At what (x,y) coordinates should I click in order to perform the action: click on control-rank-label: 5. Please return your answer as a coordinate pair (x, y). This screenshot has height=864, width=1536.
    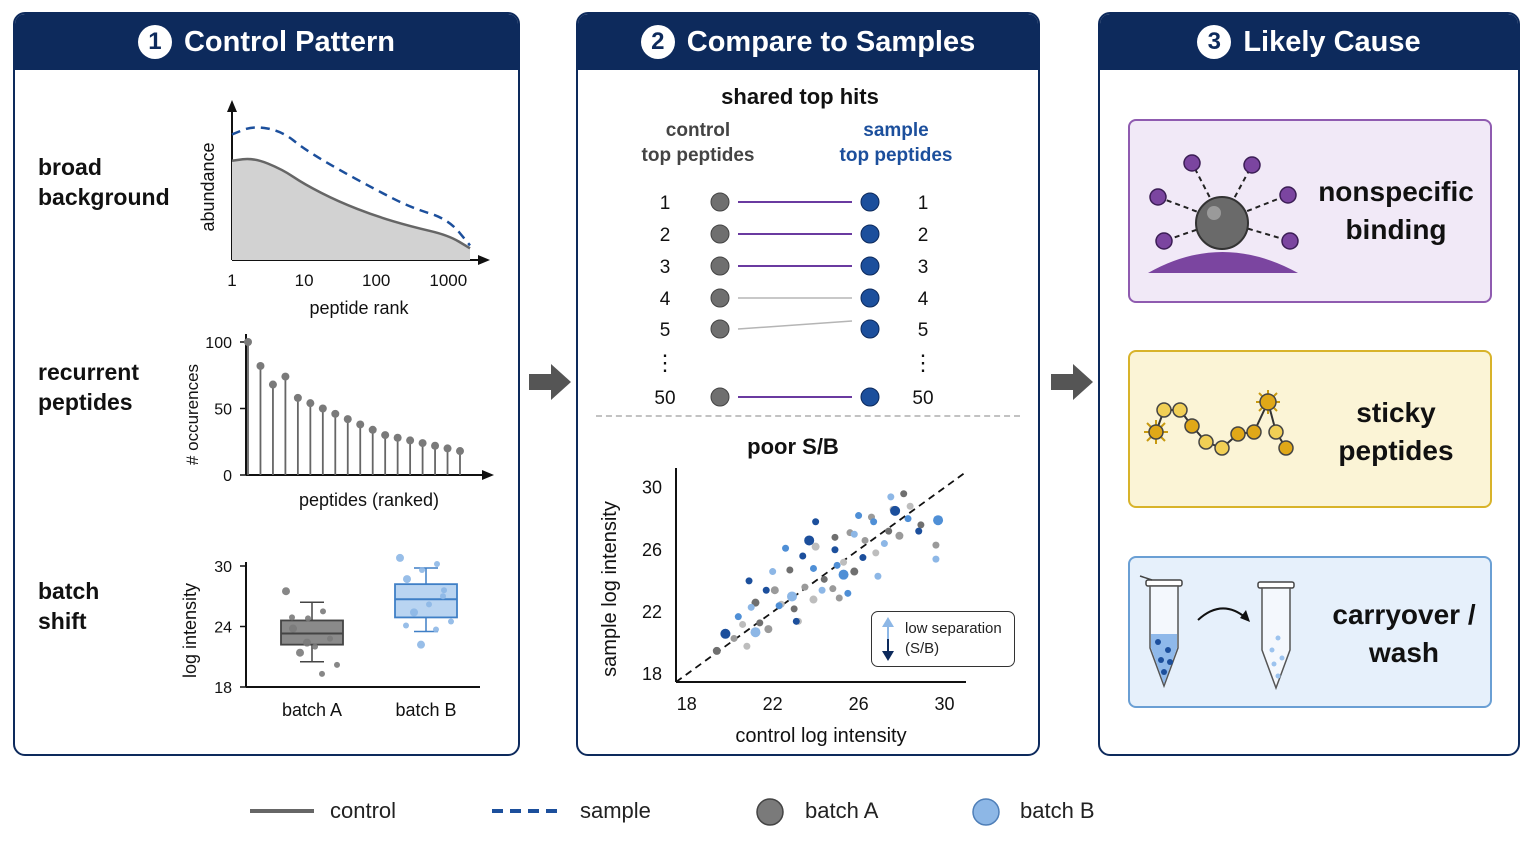
    Looking at the image, I should click on (665, 330).